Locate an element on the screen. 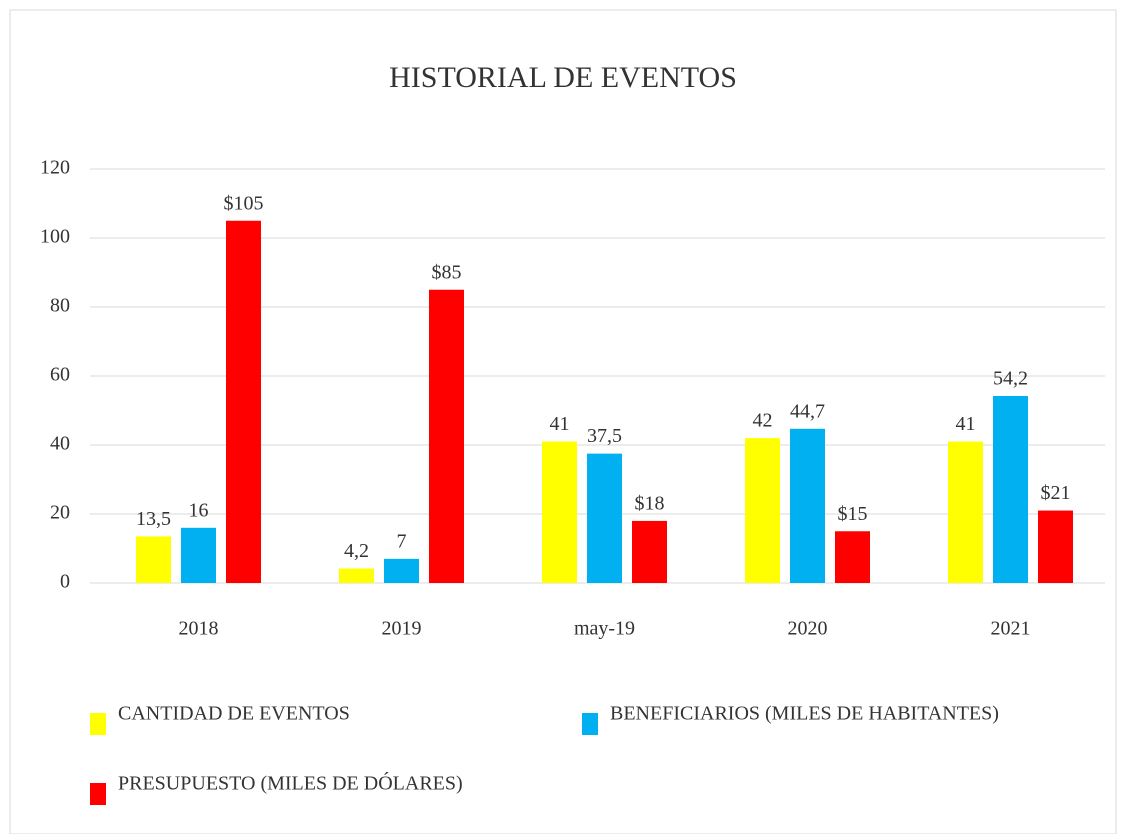 The width and height of the screenshot is (1126, 834). data-label: 44,7 is located at coordinates (807, 411).